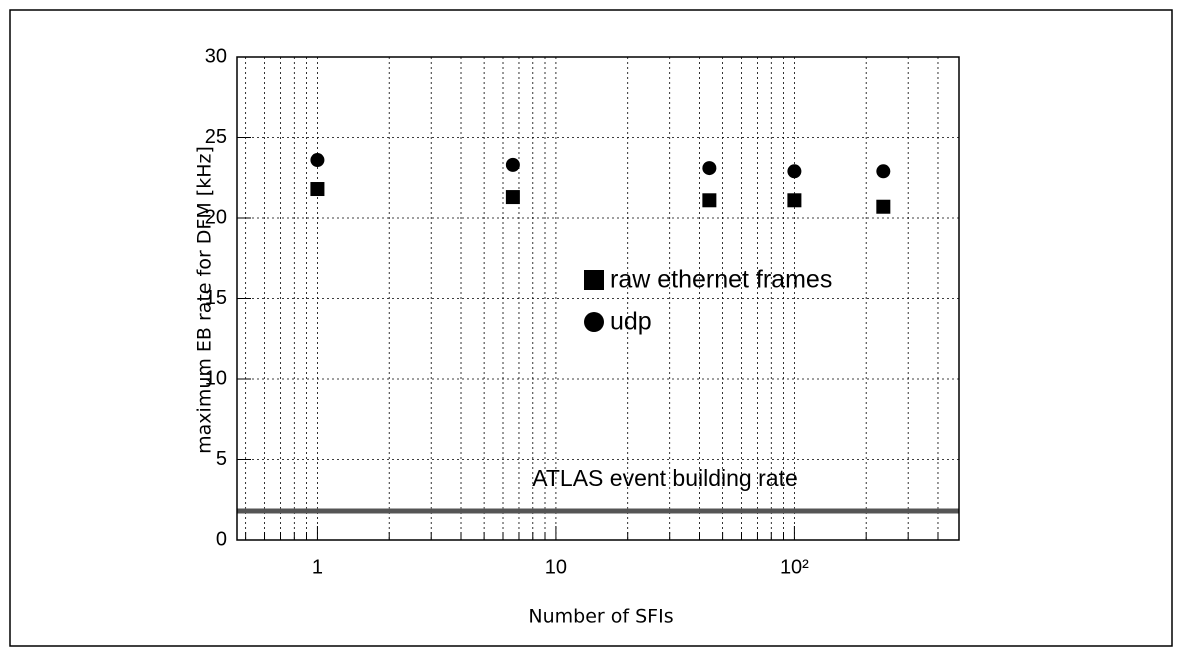  I want to click on y-tick-label: 0, so click(221, 539).